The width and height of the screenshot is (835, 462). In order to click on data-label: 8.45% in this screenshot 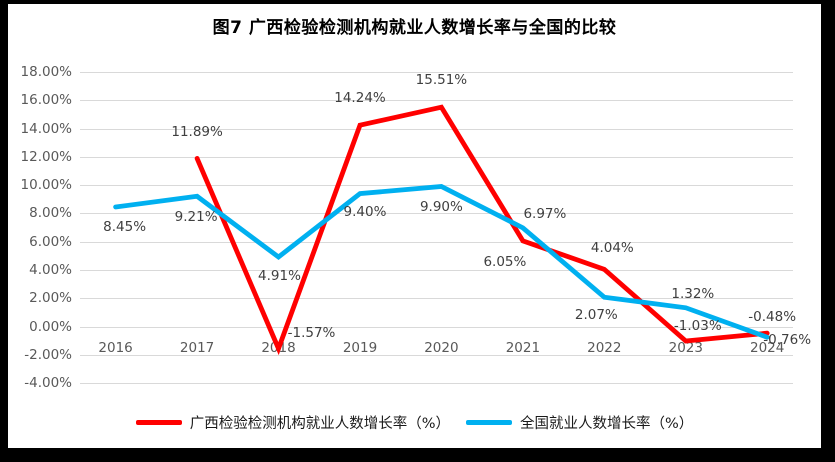, I will do `click(125, 227)`.